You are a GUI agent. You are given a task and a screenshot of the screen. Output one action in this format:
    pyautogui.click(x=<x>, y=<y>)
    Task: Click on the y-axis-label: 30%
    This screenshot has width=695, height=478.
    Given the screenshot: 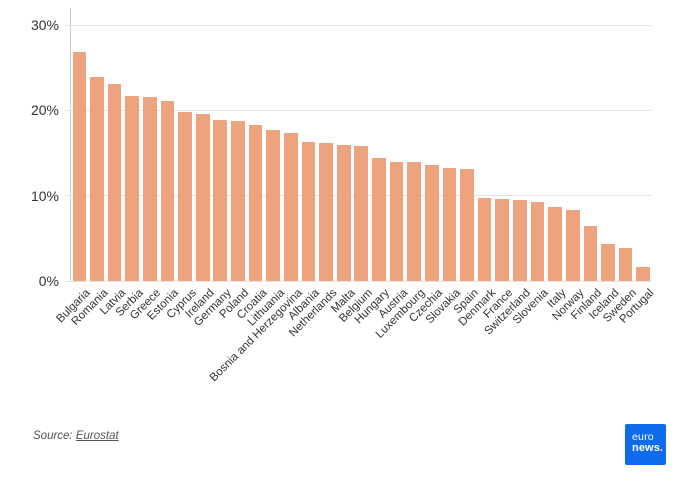 What is the action you would take?
    pyautogui.click(x=44, y=25)
    